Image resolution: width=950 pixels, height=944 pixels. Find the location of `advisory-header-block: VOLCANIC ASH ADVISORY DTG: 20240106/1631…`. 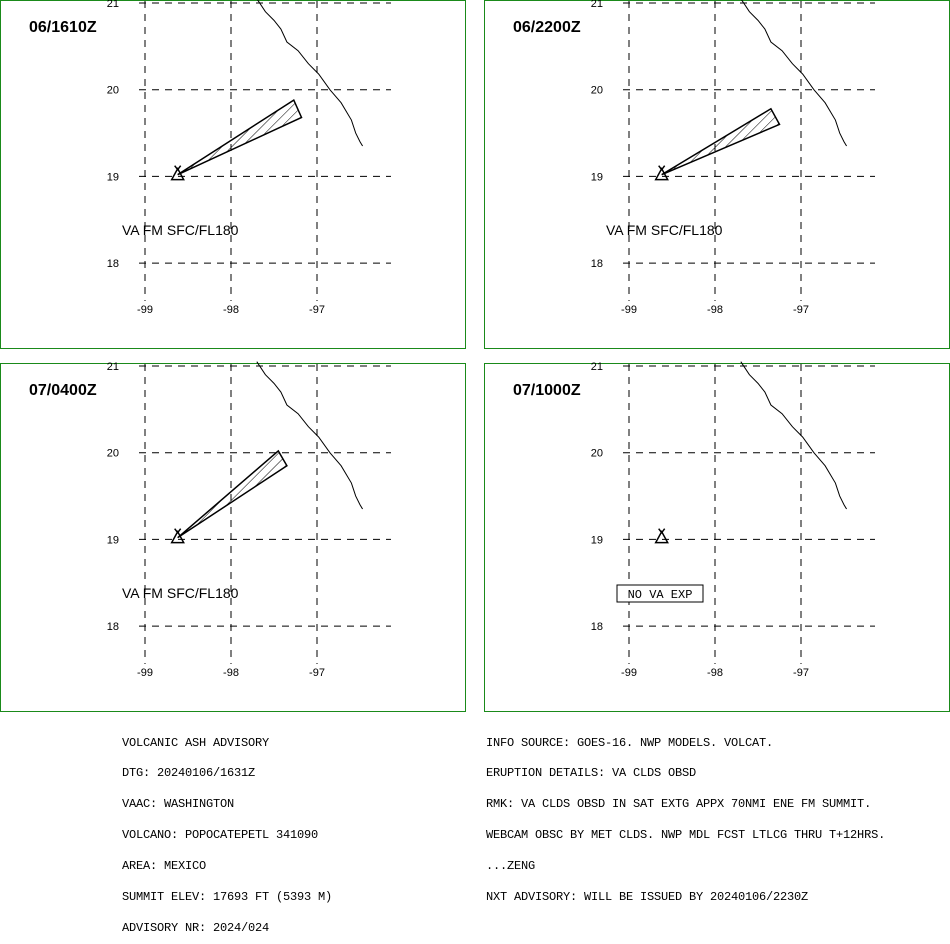

advisory-header-block: VOLCANIC ASH ADVISORY DTG: 20240106/1631… is located at coordinates (227, 830).